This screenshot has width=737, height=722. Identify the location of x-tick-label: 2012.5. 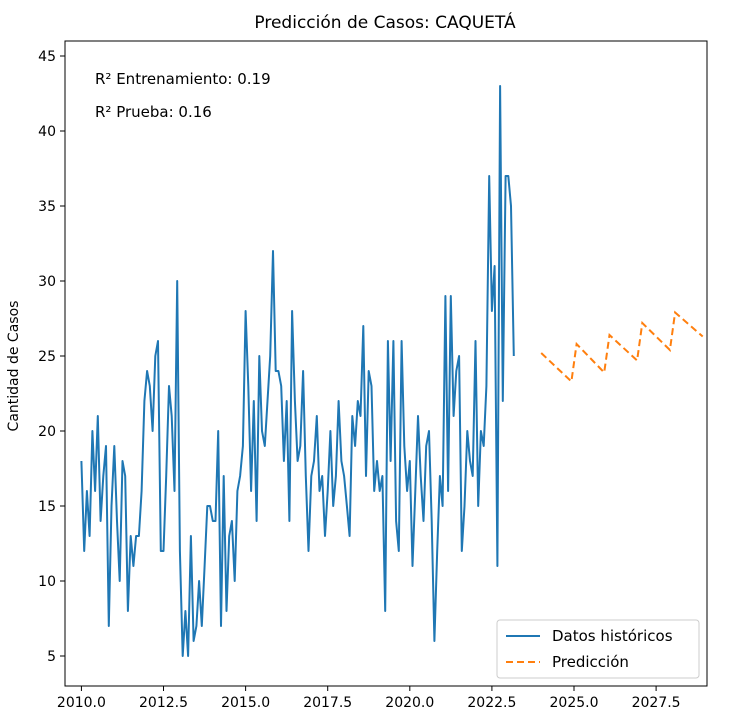
(163, 703).